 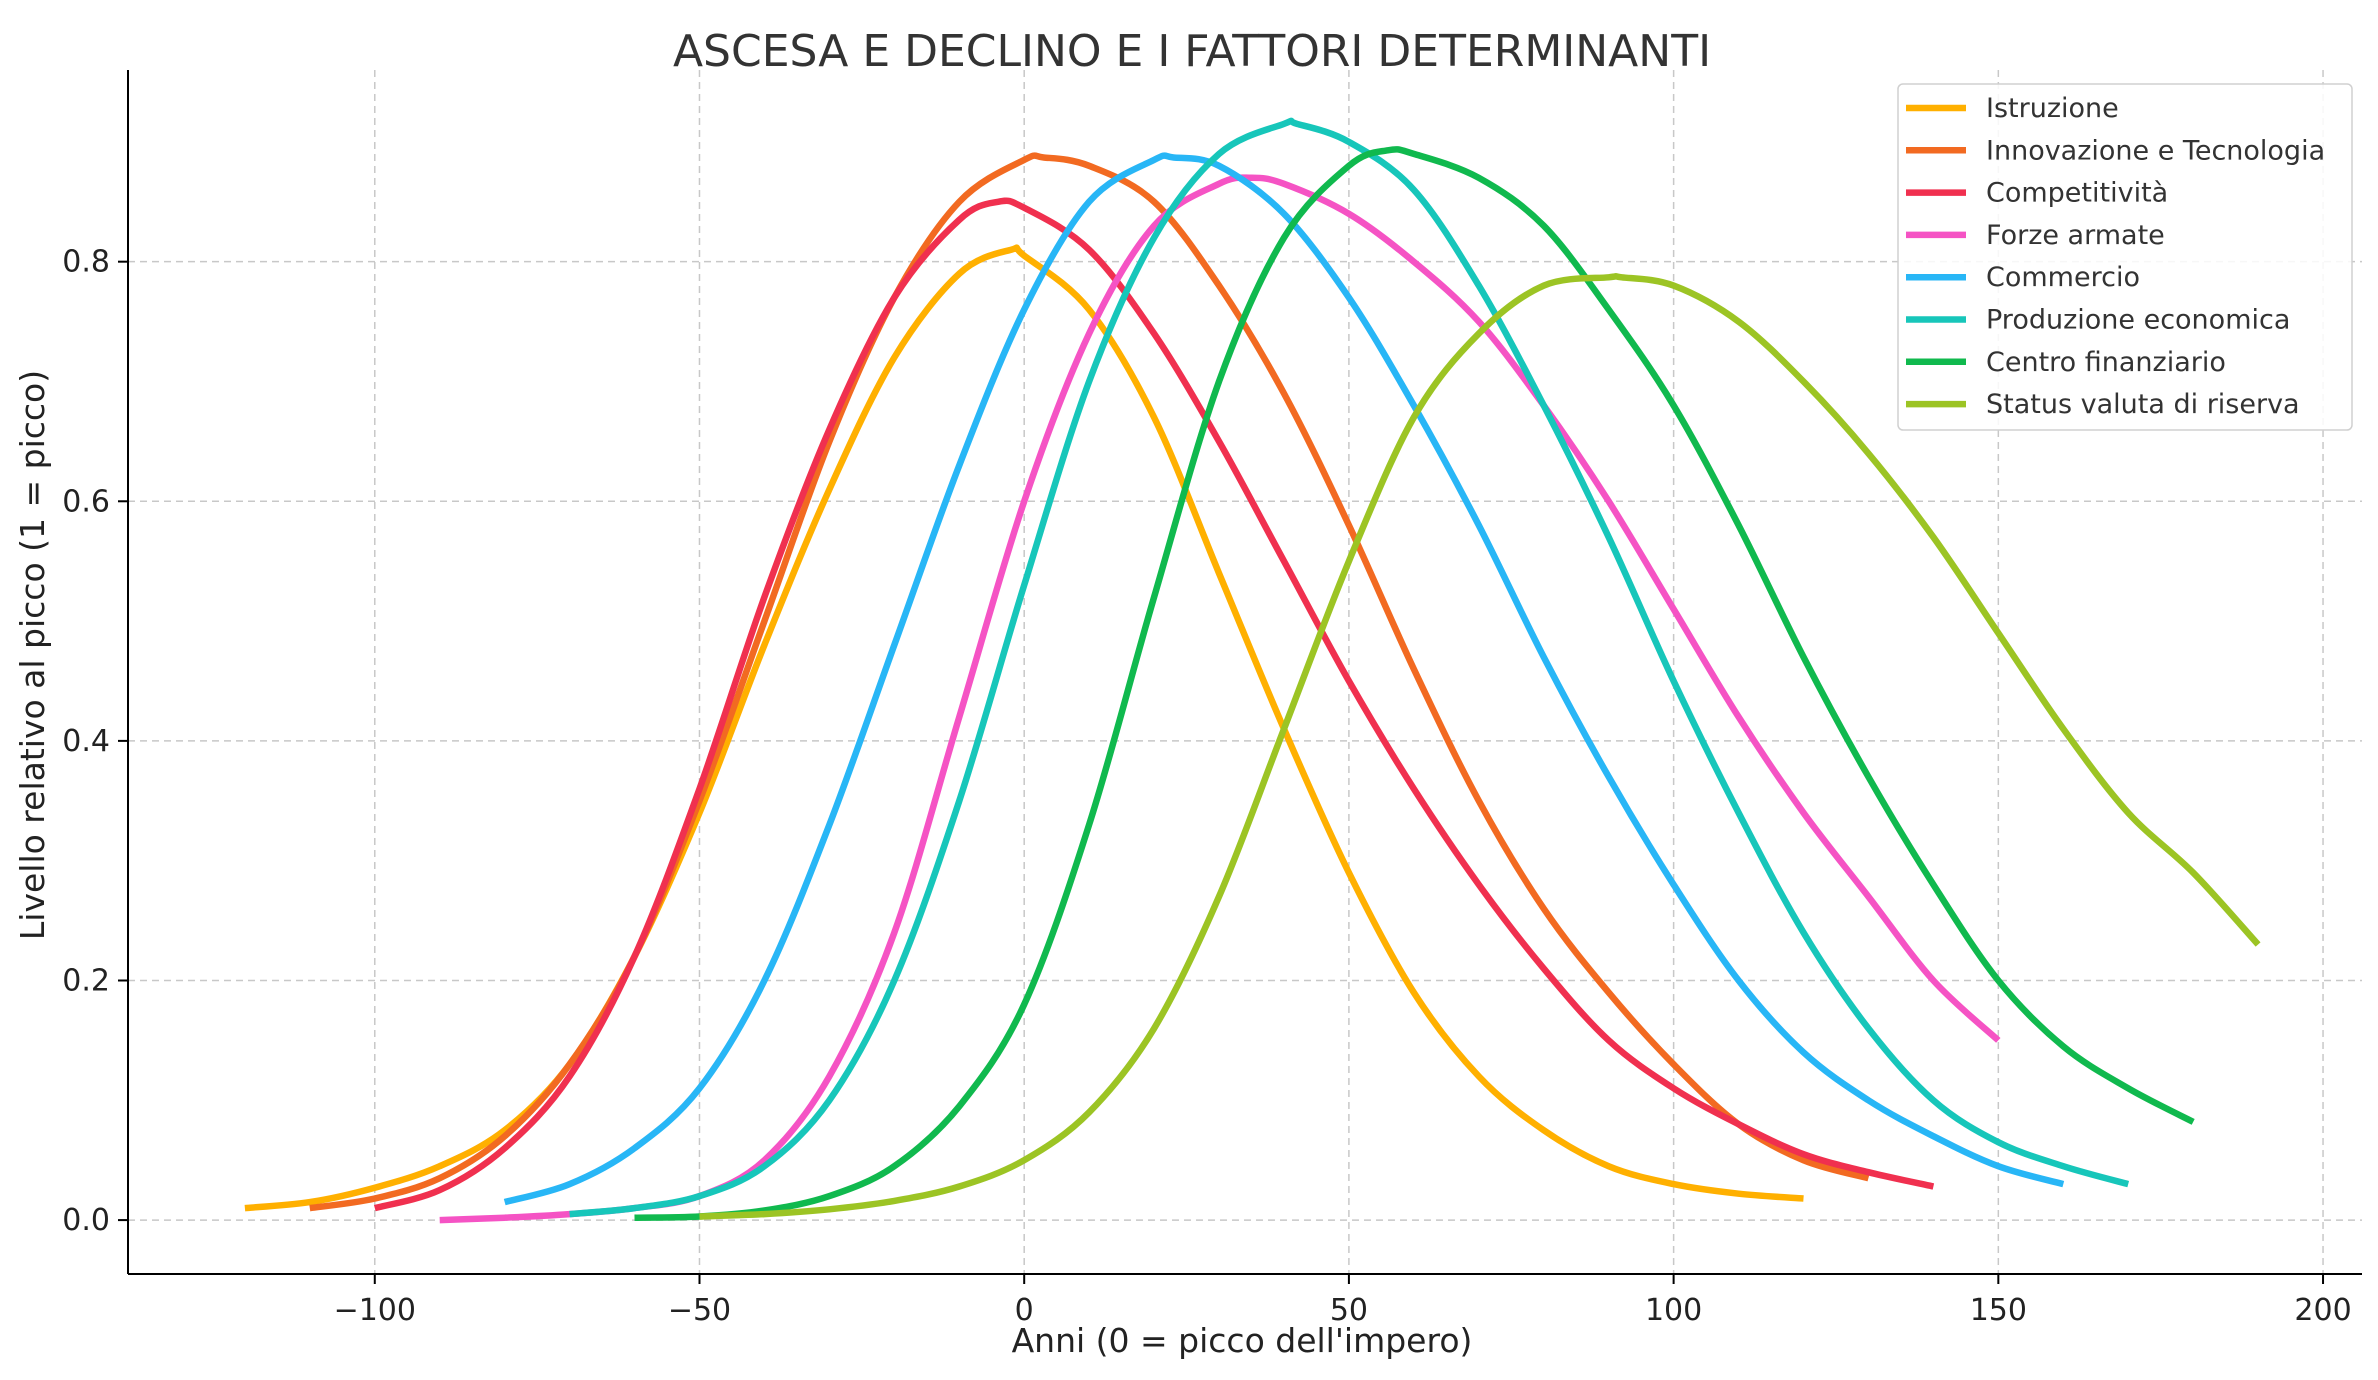 What do you see at coordinates (86, 262) in the screenshot?
I see `y-tick-label: 0.8` at bounding box center [86, 262].